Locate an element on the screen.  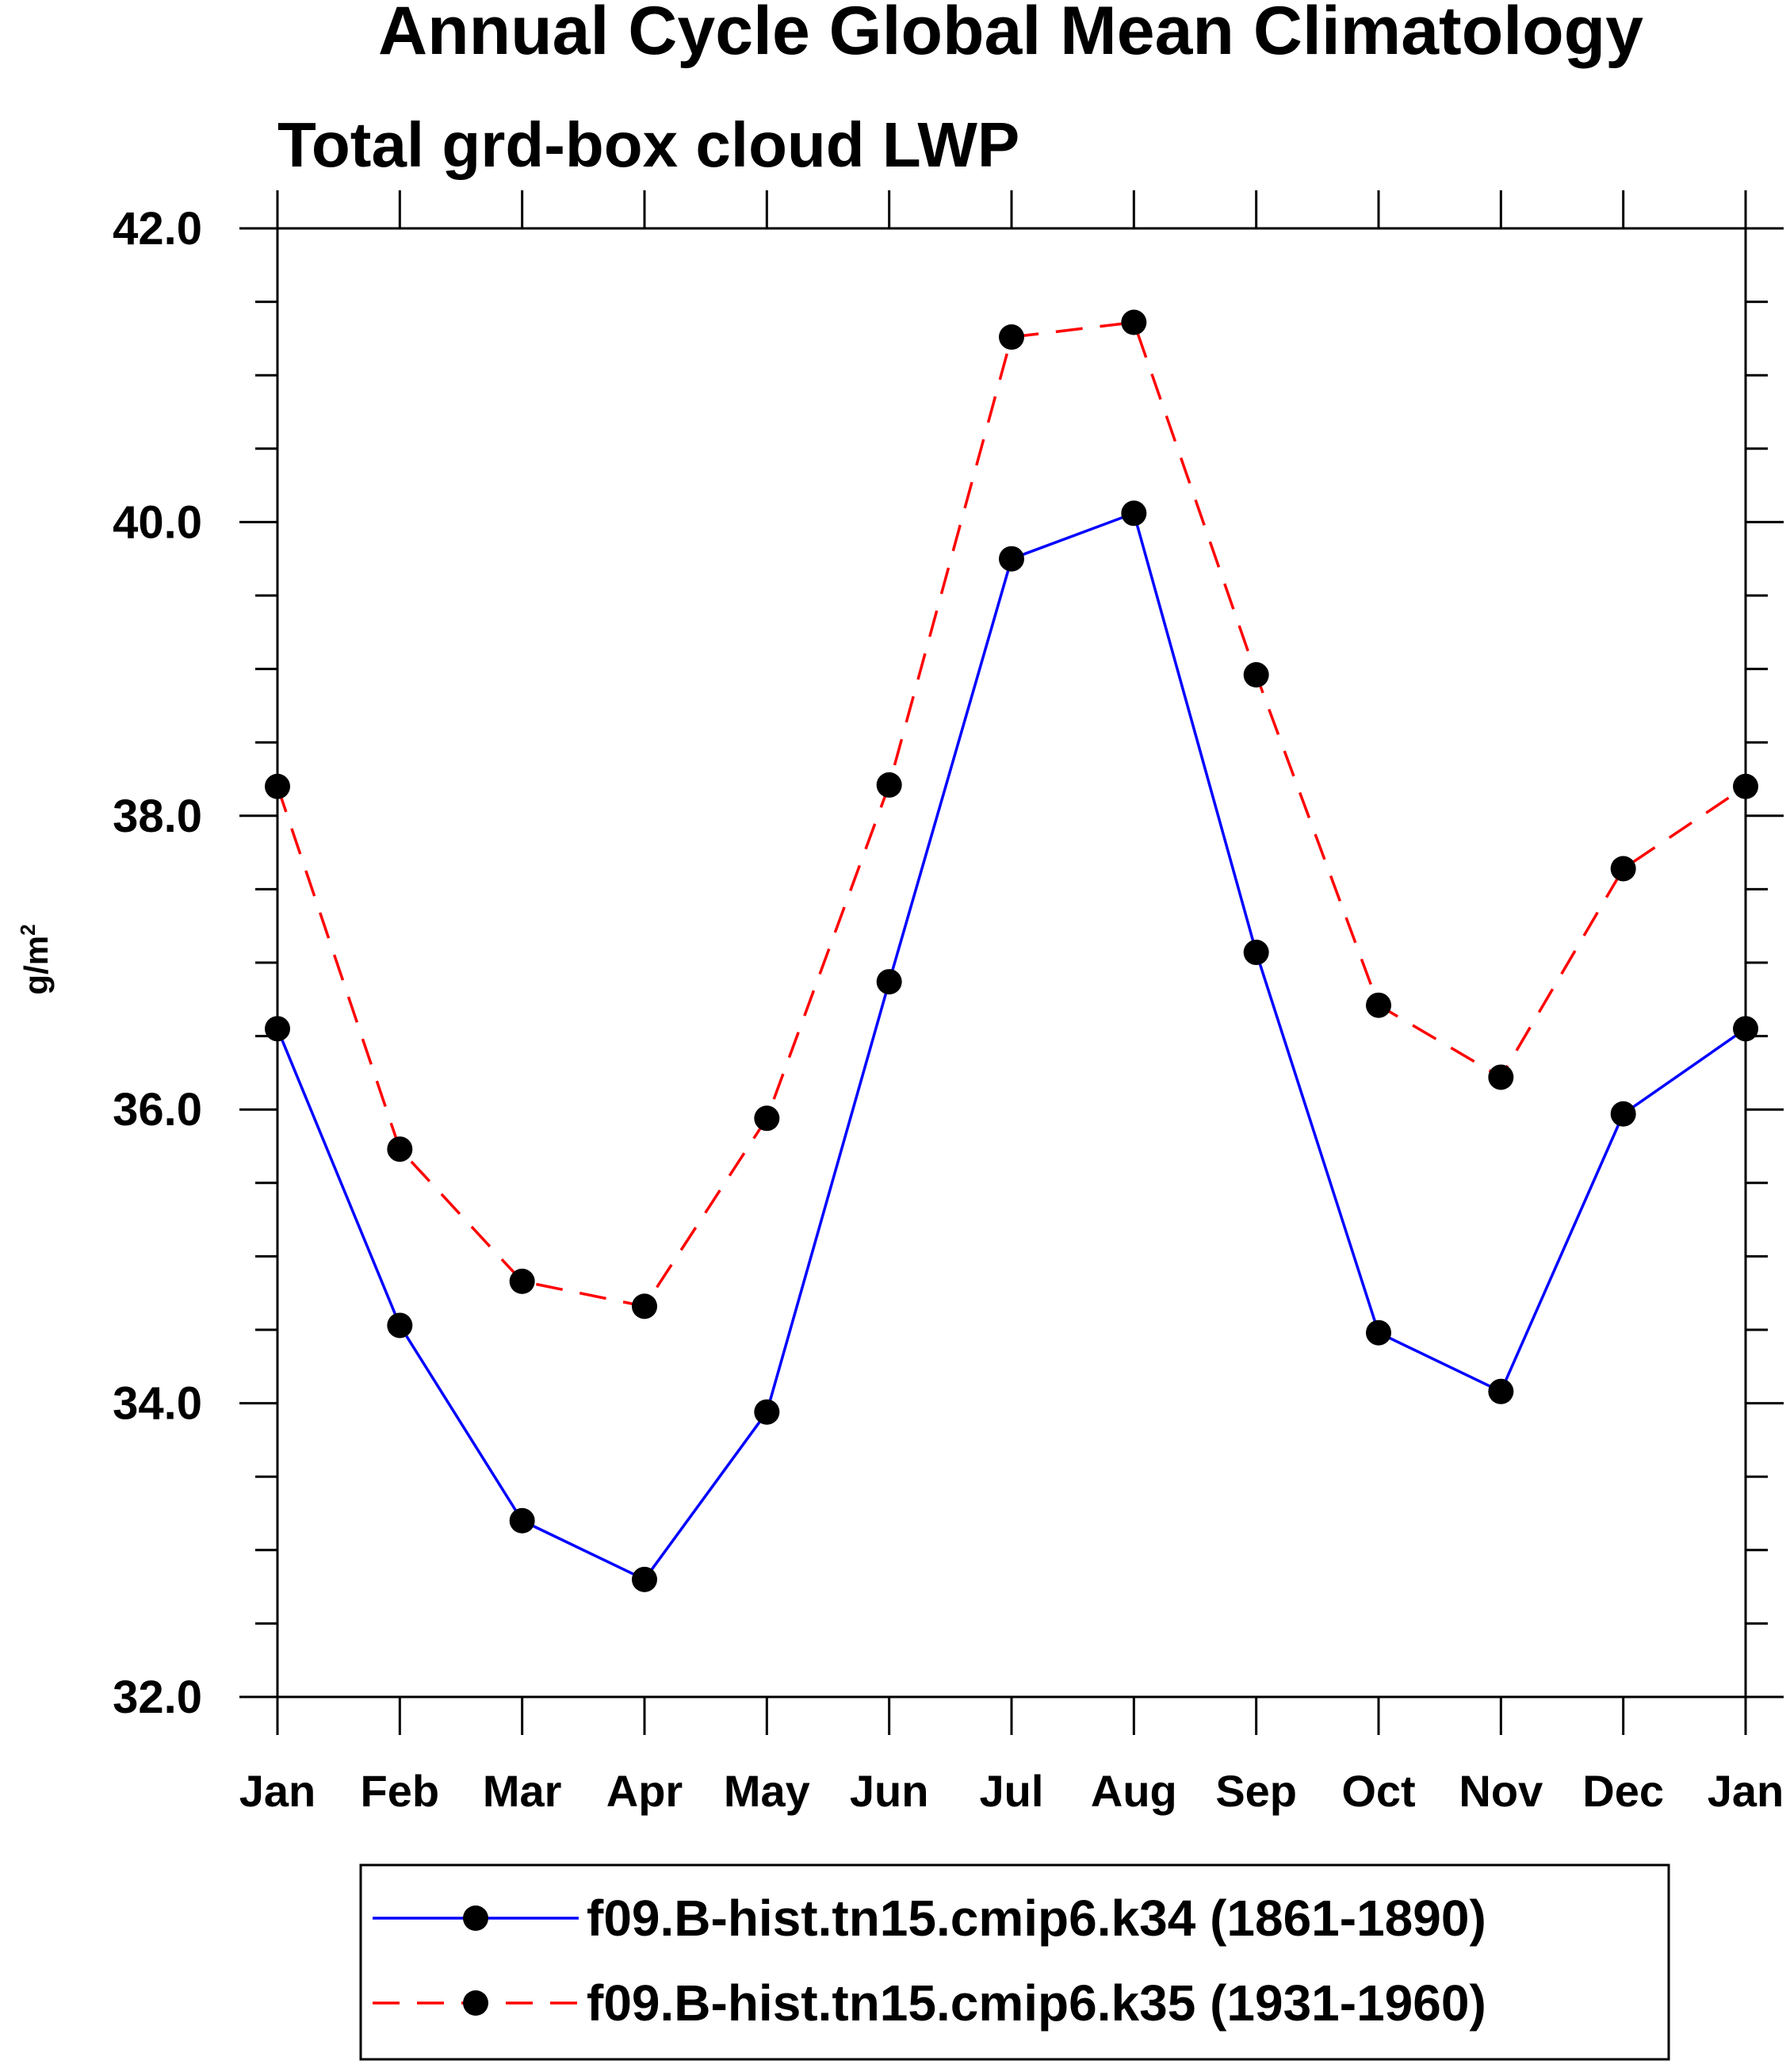
x-tick-label: Apr is located at coordinates (644, 1791).